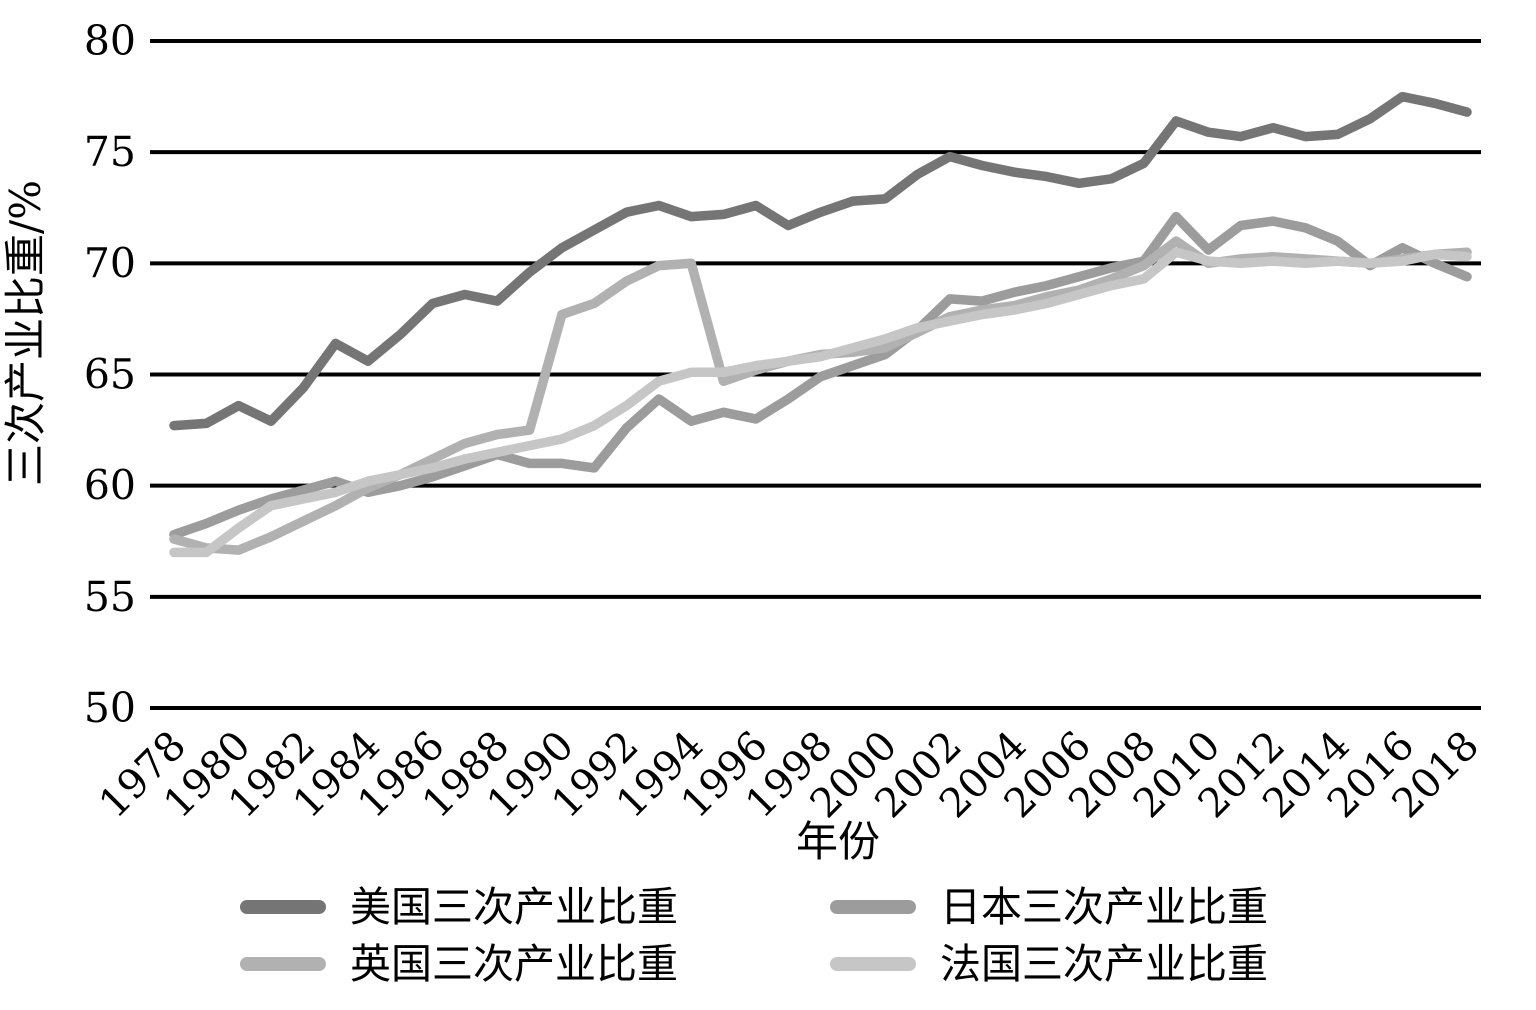 The height and width of the screenshot is (1010, 1536). Describe the element at coordinates (110, 486) in the screenshot. I see `y-tick-label-60: 60` at that location.